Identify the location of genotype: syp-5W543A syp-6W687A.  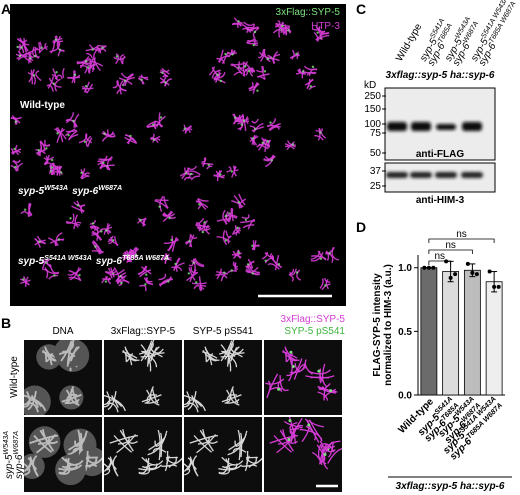
(70, 190).